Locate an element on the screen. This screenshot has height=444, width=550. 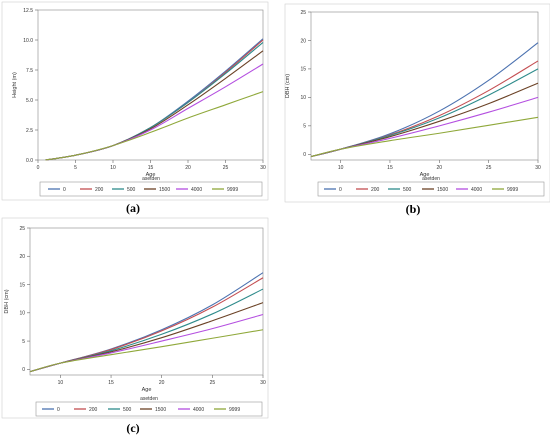
y-tick-label: 2.5 is located at coordinates (29, 131).